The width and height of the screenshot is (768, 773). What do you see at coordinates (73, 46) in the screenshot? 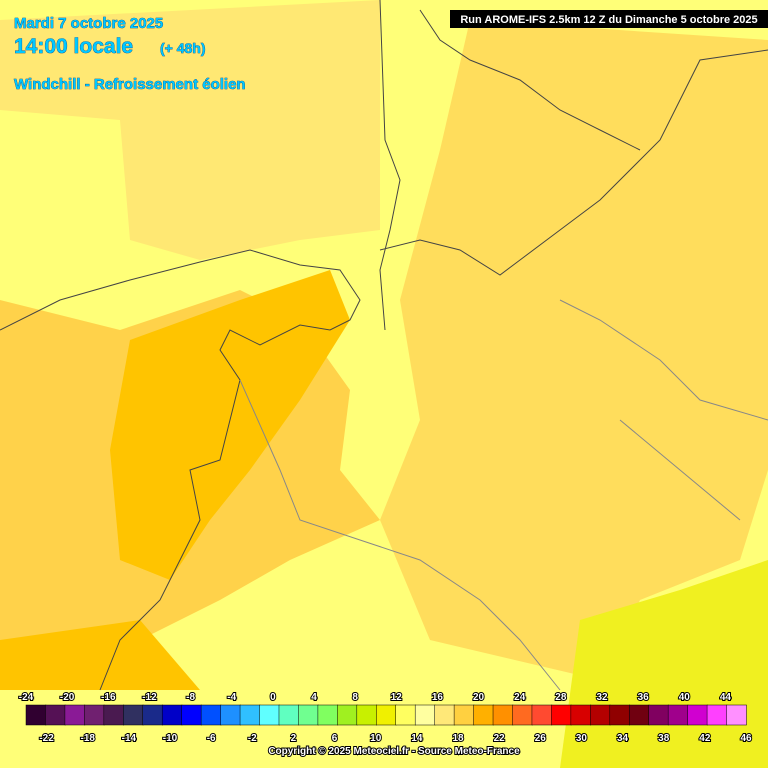
I see `time: 14:00 locale` at bounding box center [73, 46].